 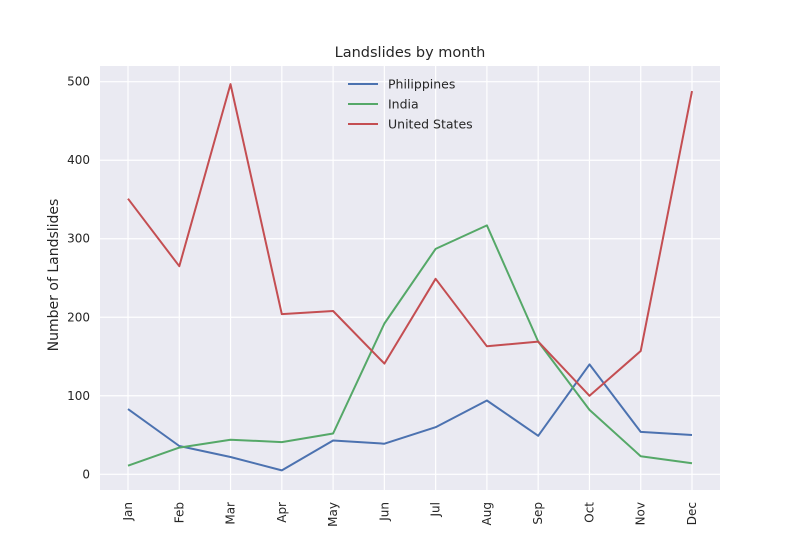 What do you see at coordinates (641, 513) in the screenshot?
I see `x-tick-label: Nov` at bounding box center [641, 513].